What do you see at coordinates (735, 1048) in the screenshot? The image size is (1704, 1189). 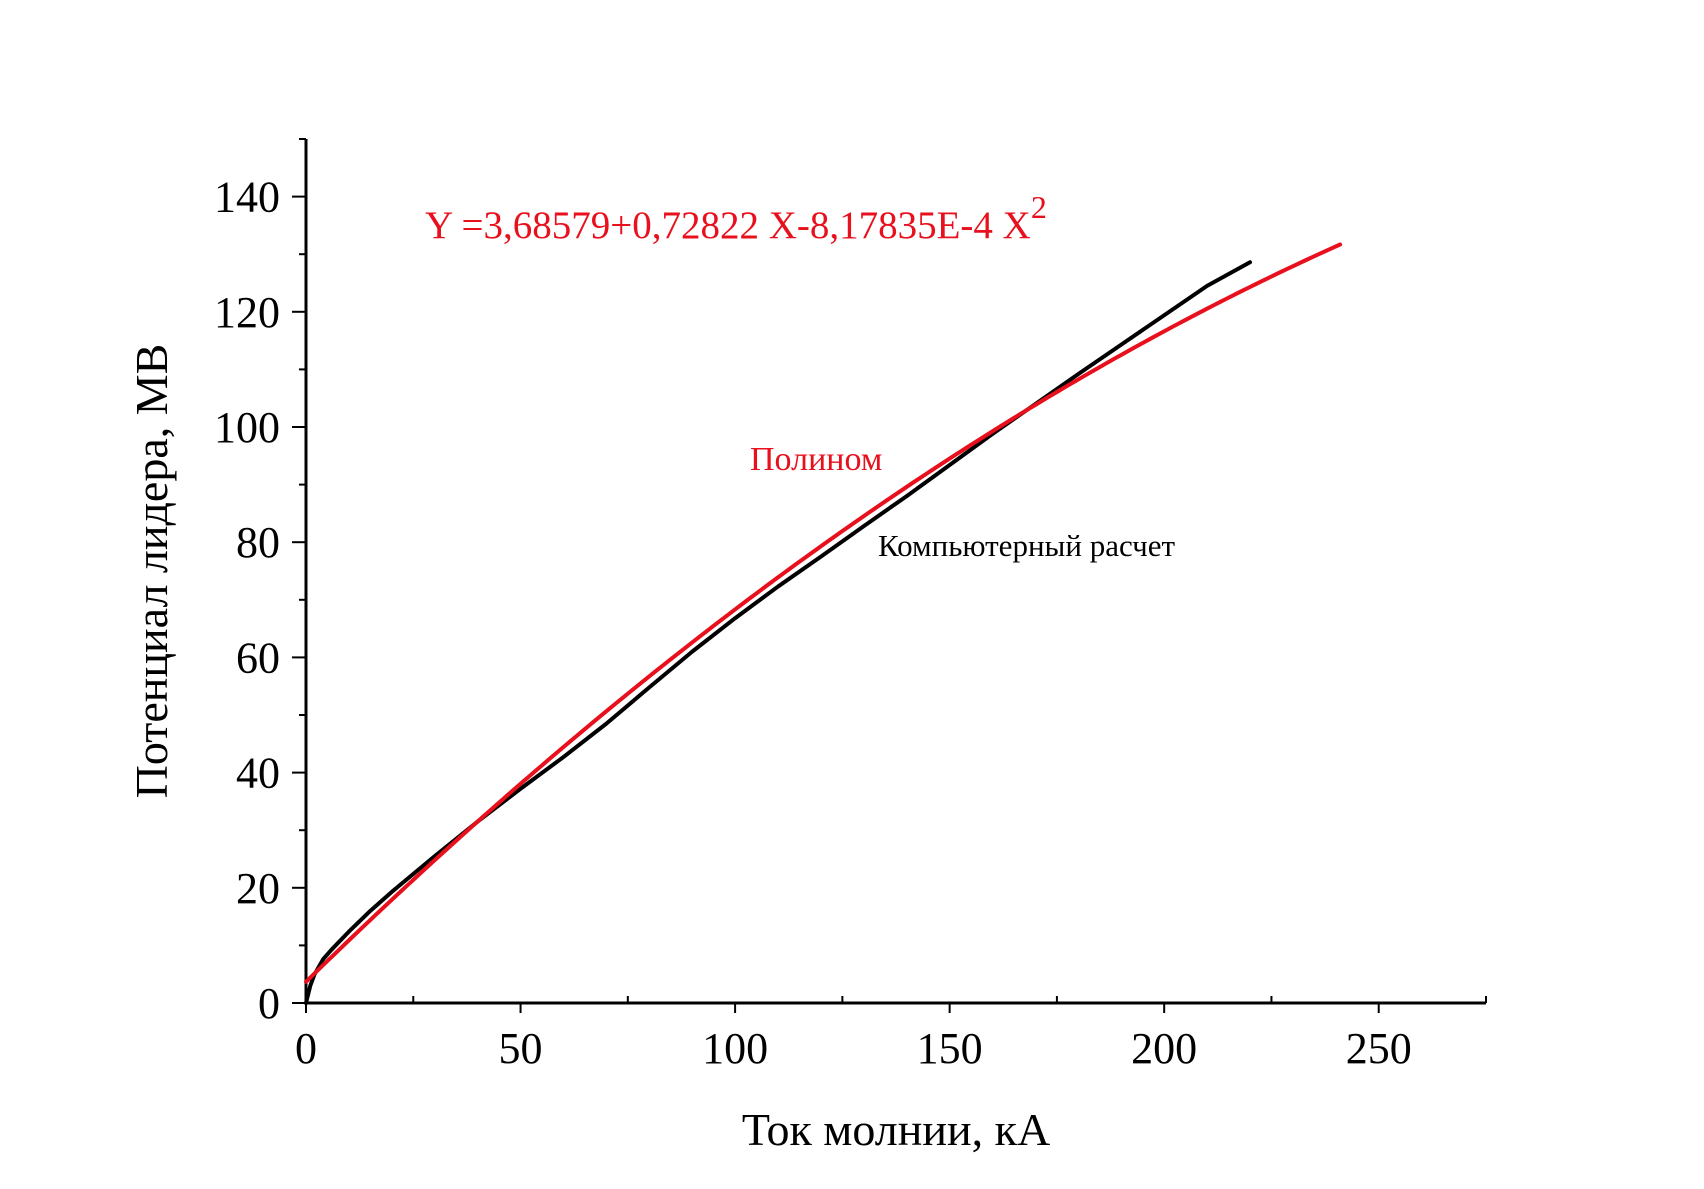 I see `x-tick-label: 100` at bounding box center [735, 1048].